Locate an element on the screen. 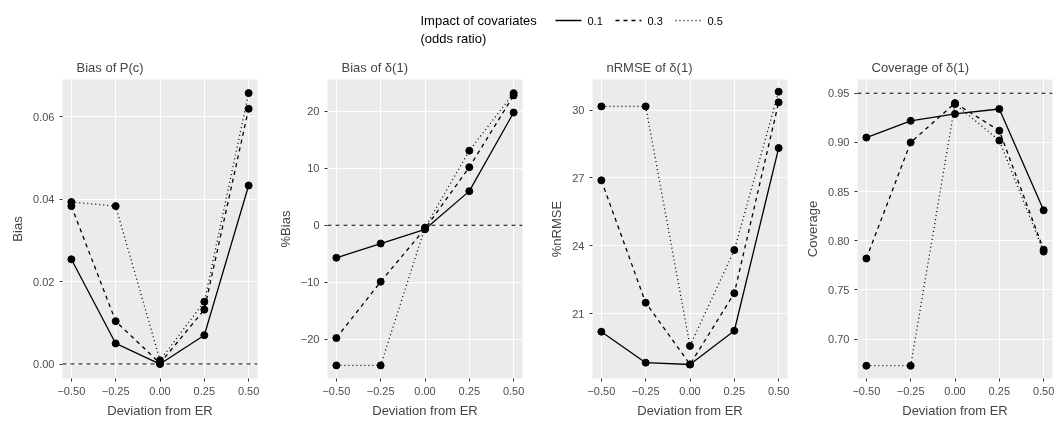  y-tick-label: 27 is located at coordinates (578, 177).